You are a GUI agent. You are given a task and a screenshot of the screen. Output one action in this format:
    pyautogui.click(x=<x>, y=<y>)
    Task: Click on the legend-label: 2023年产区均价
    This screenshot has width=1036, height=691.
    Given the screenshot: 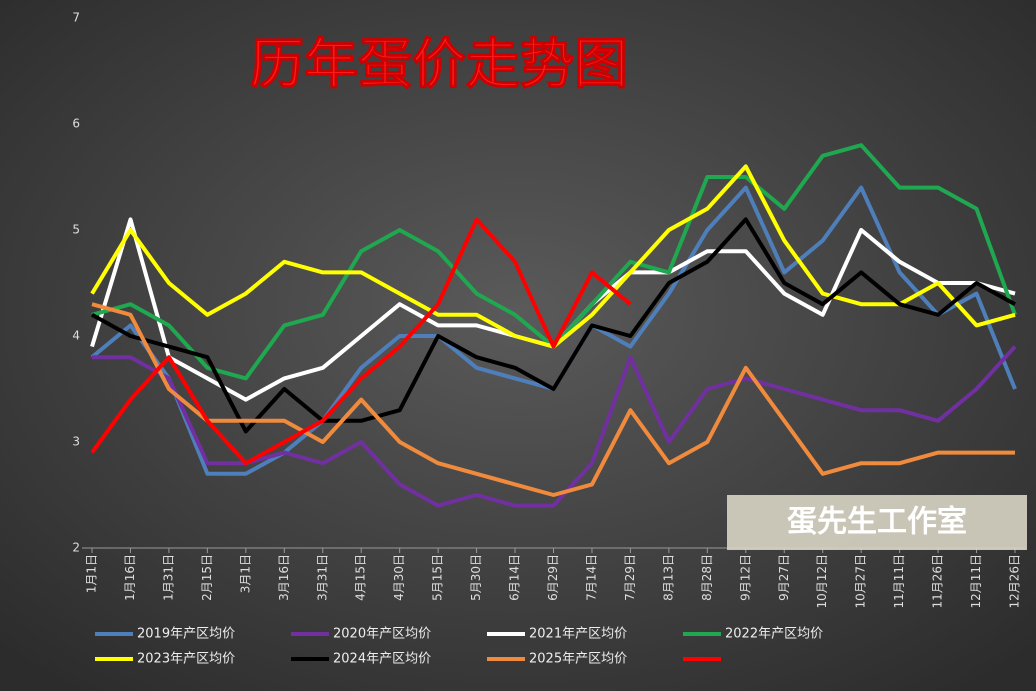 What is the action you would take?
    pyautogui.click(x=186, y=659)
    